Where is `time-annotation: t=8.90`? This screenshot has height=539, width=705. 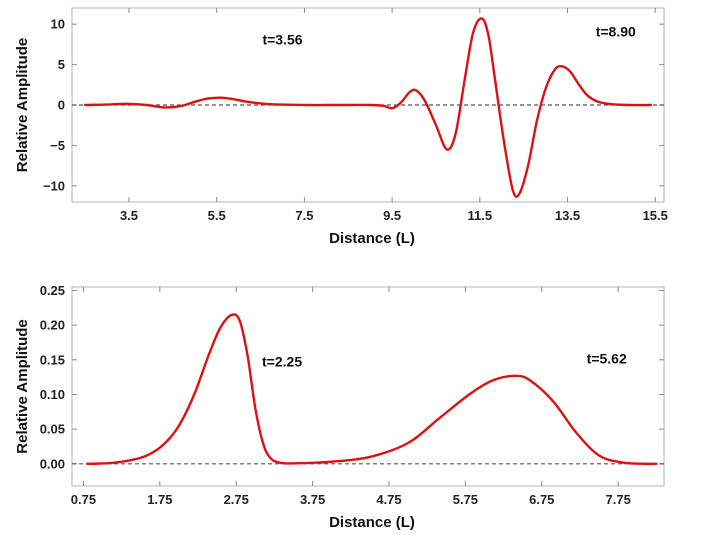
time-annotation: t=8.90 is located at coordinates (616, 31).